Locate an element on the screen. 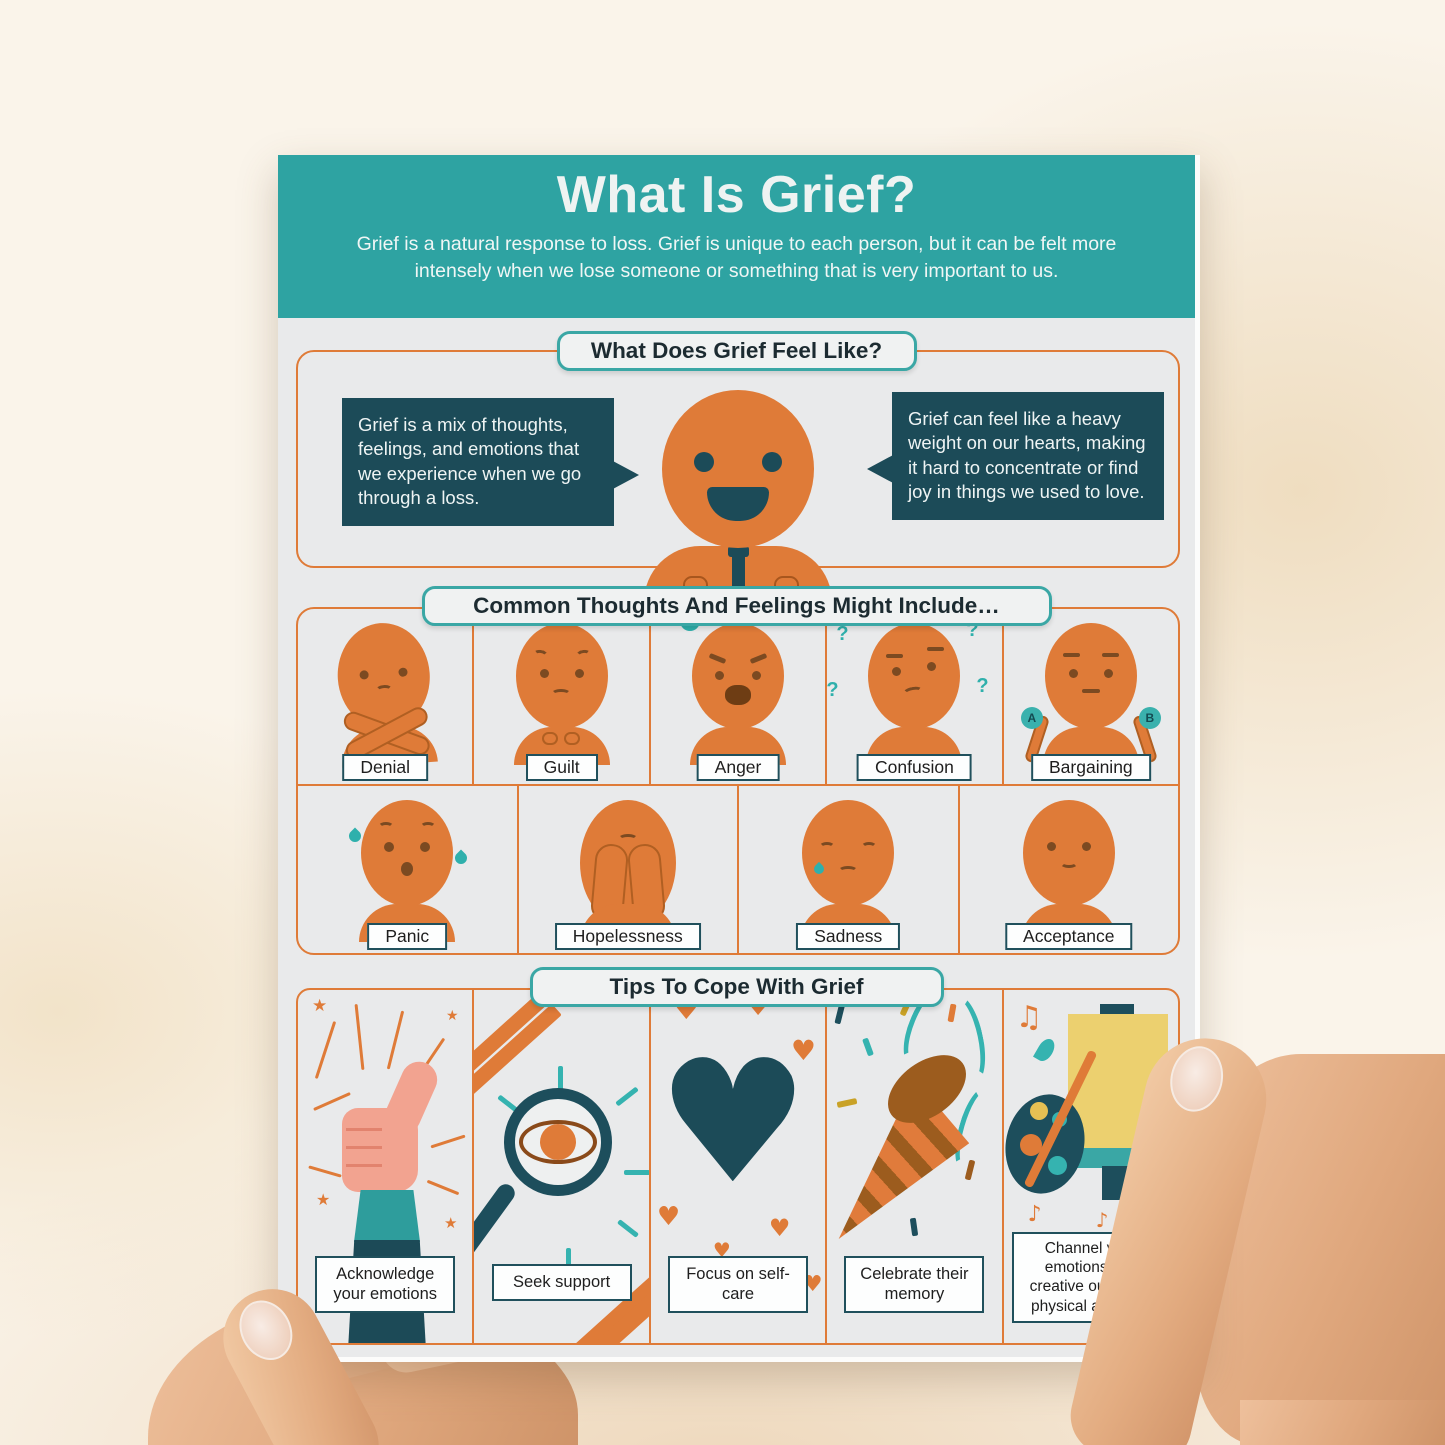 The height and width of the screenshot is (1445, 1445). emotion-cell-anger: Anger is located at coordinates (739, 697).